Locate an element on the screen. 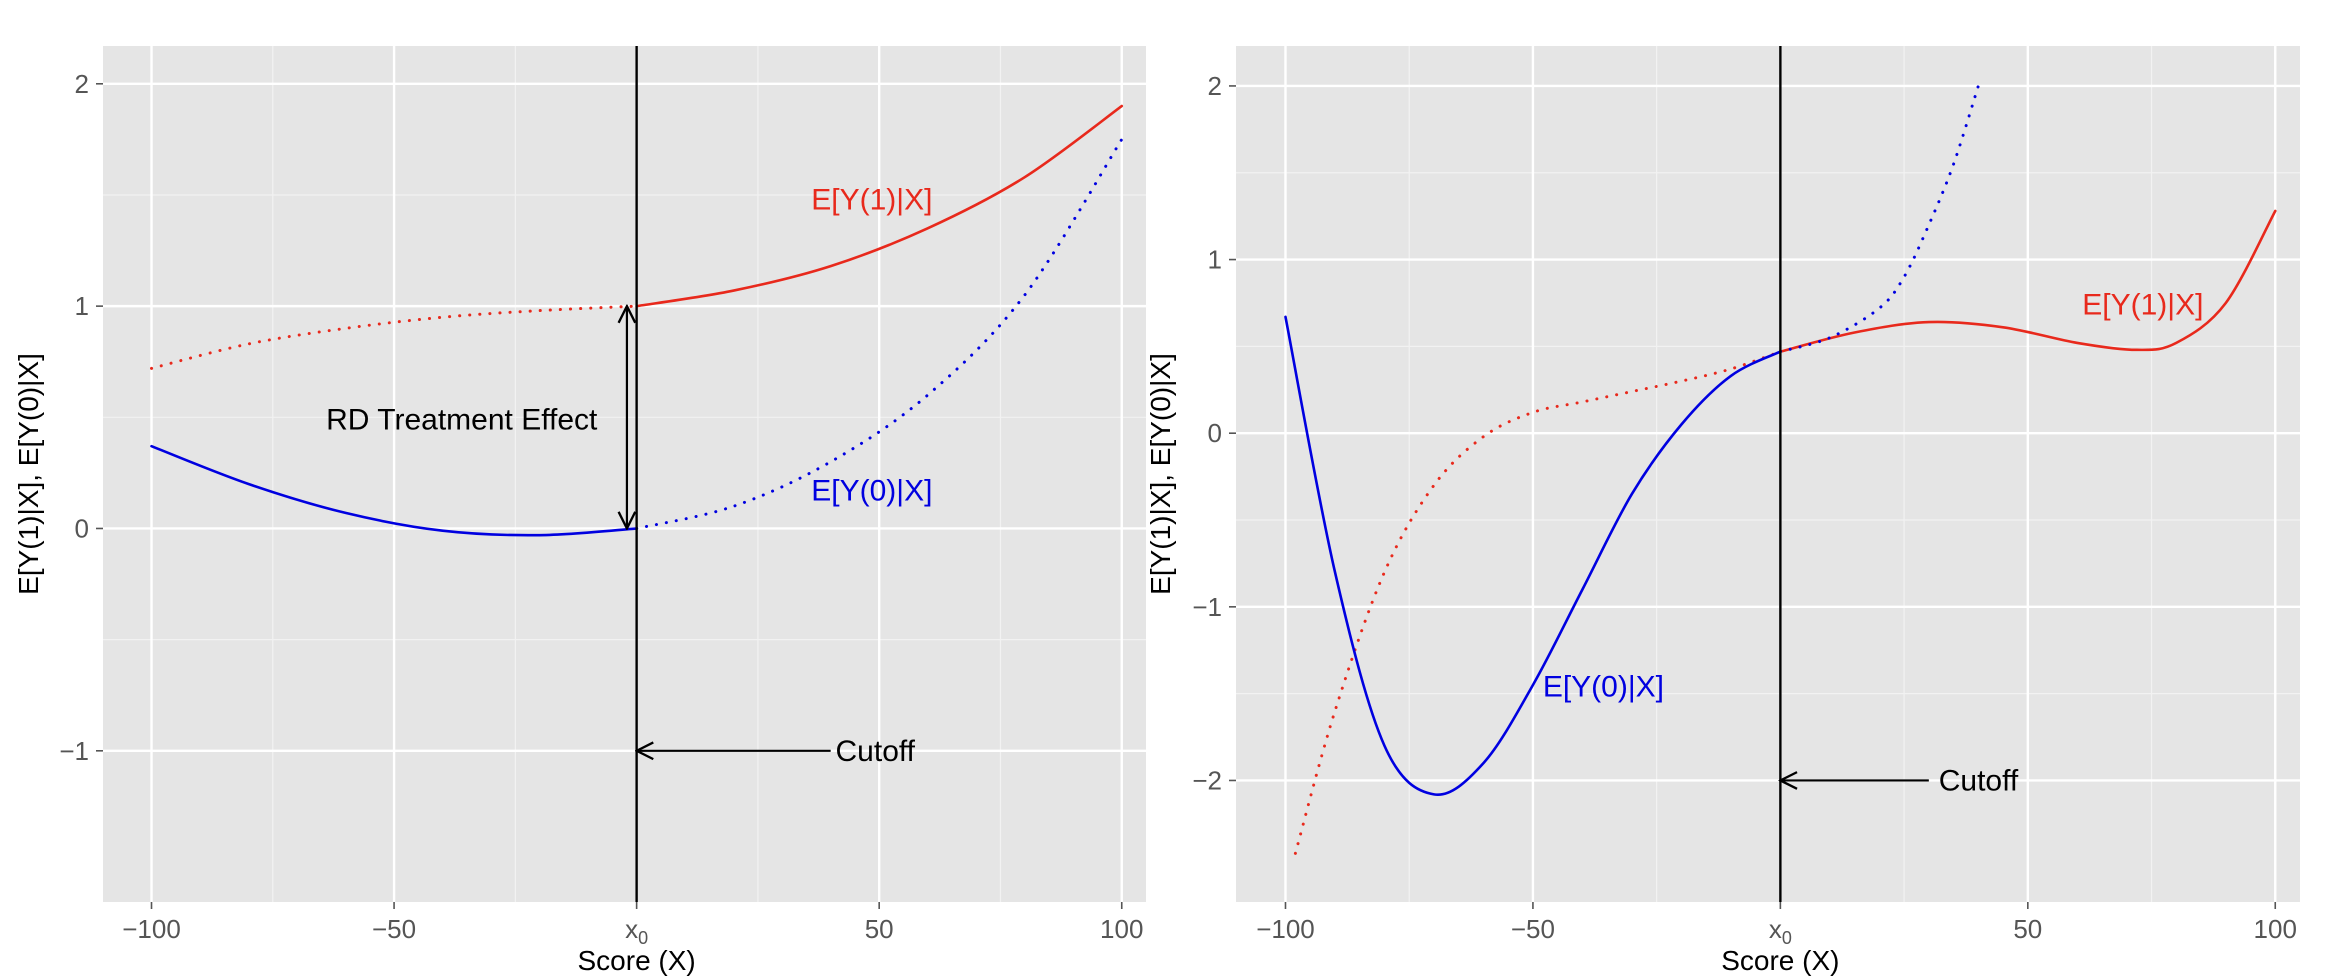 The width and height of the screenshot is (2328, 978). y-tick-label: −2 is located at coordinates (1207, 780).